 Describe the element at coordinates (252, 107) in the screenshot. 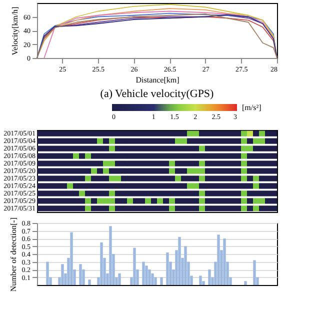

I see `color-bar-title: [m/s²]` at that location.